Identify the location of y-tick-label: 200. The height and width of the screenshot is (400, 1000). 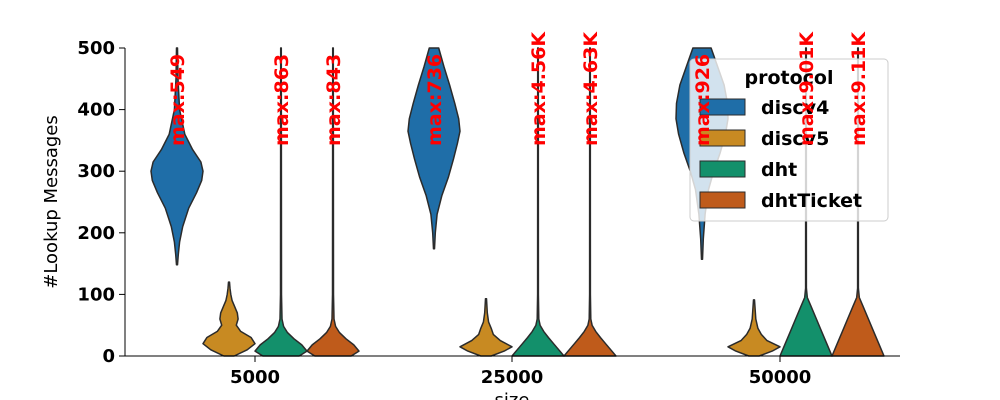
(96, 233).